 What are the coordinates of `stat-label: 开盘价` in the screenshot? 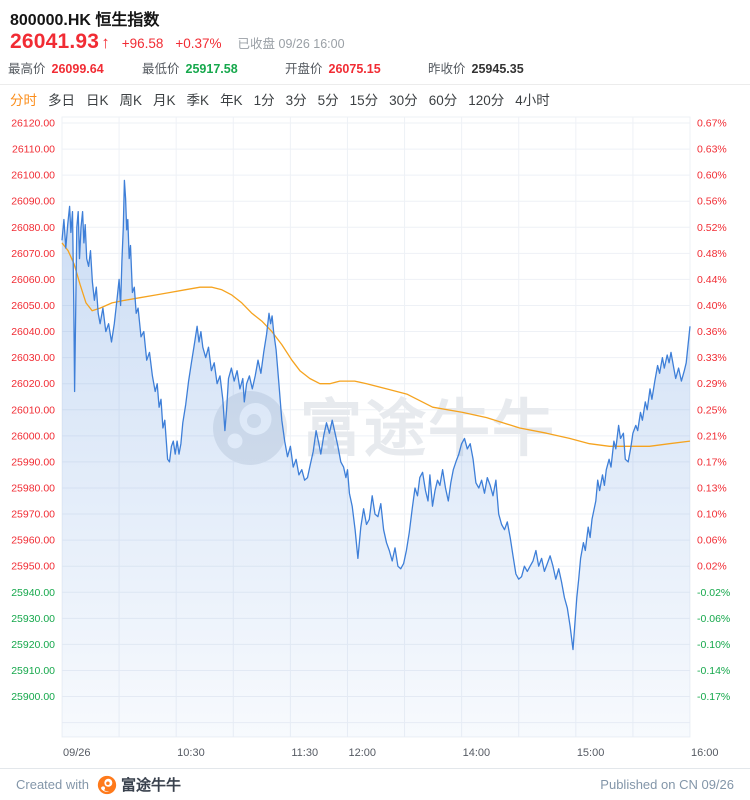 It's located at (304, 69).